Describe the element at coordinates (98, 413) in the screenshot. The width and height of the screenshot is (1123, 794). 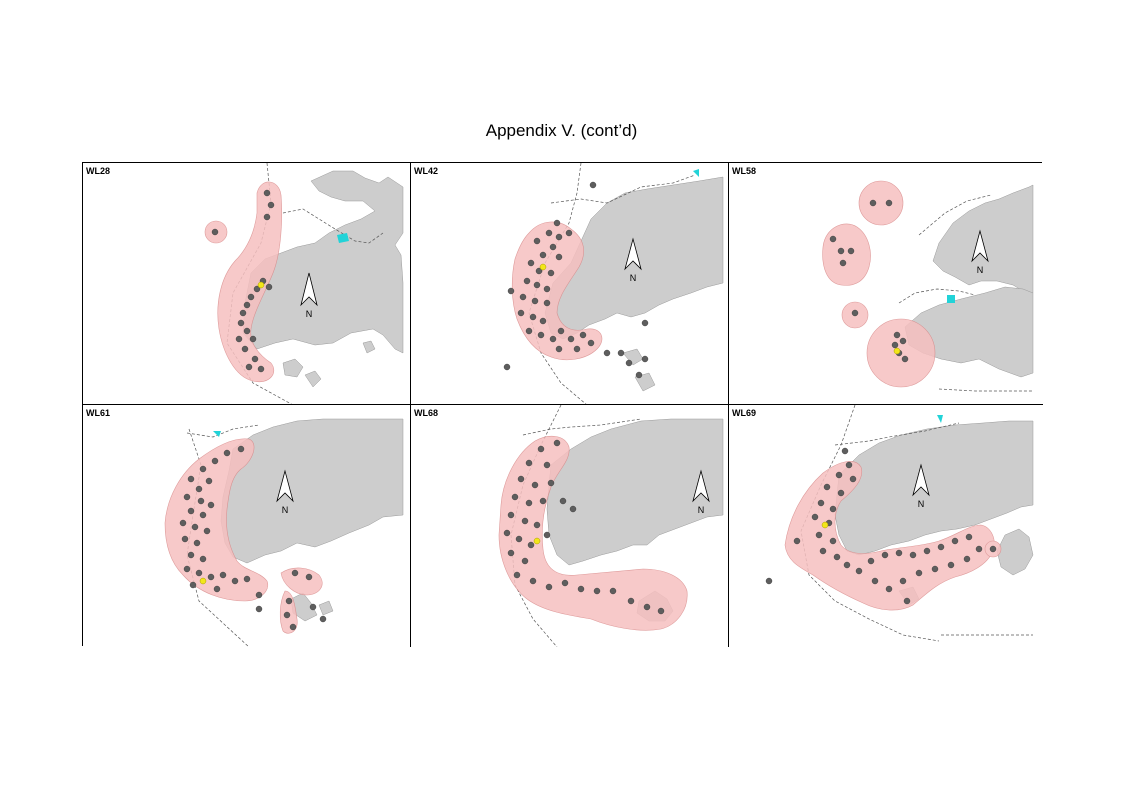
I see `panel-label: WL61` at that location.